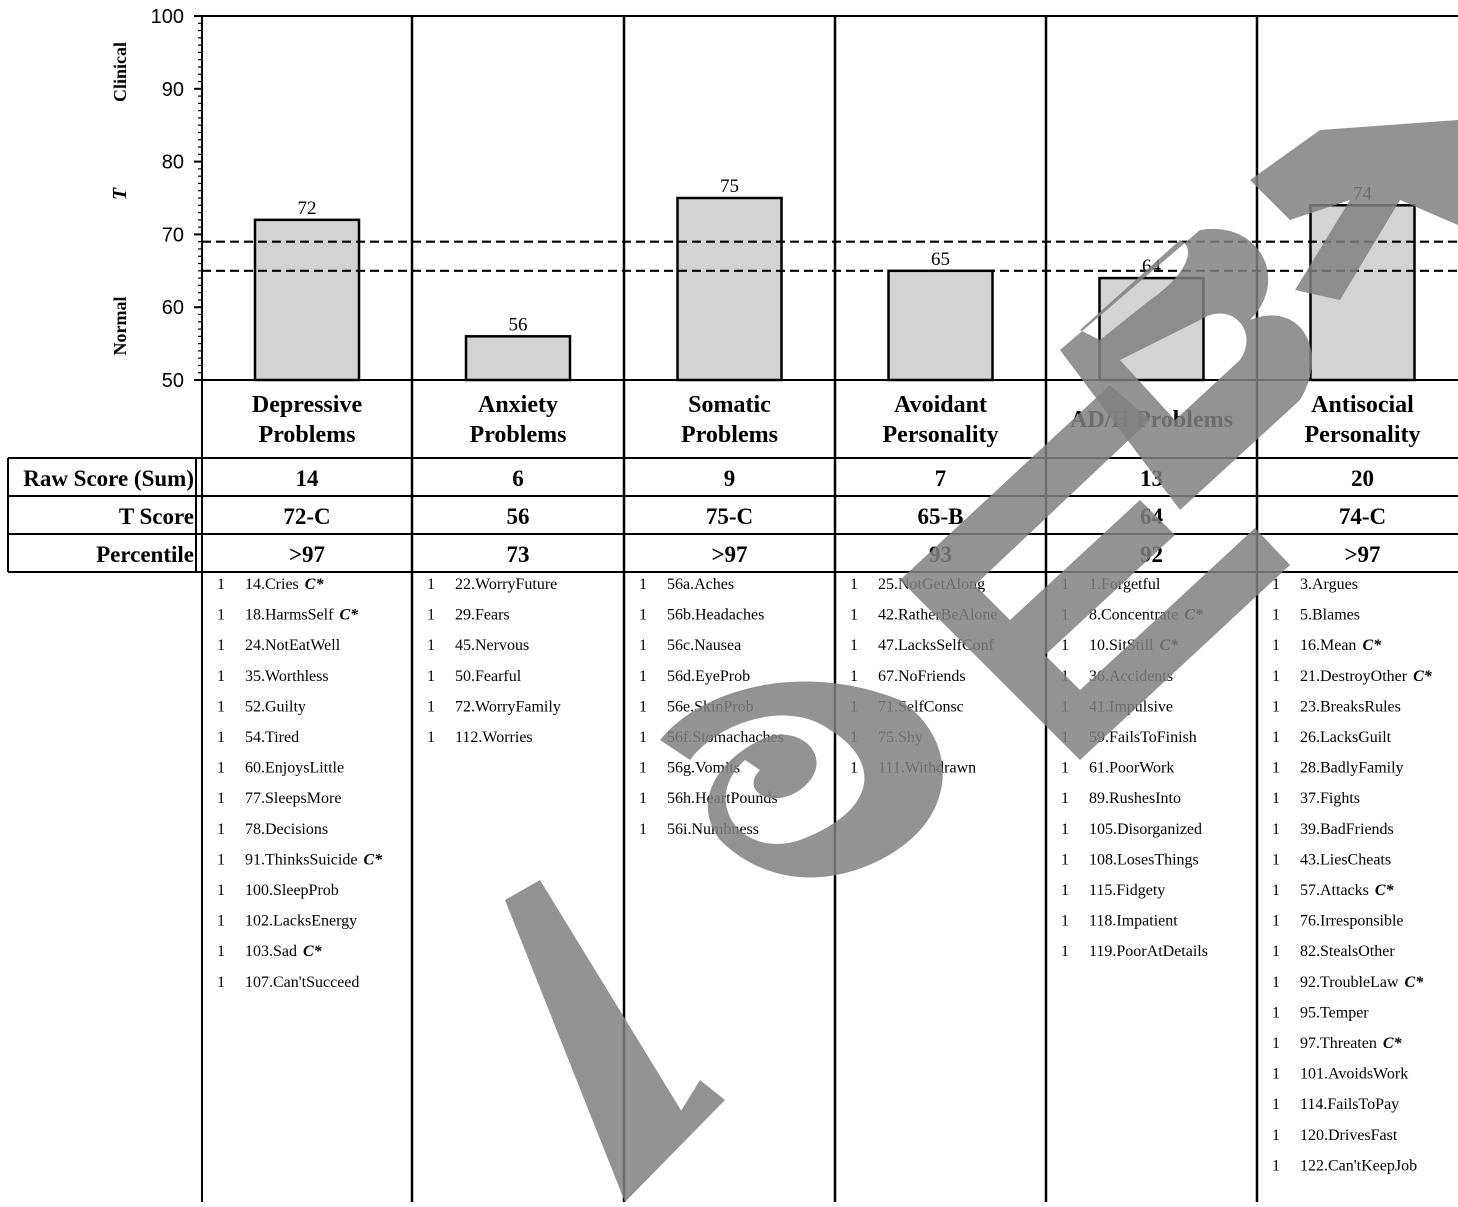 The height and width of the screenshot is (1207, 1458). I want to click on item-label: 45.Nervous, so click(492, 645).